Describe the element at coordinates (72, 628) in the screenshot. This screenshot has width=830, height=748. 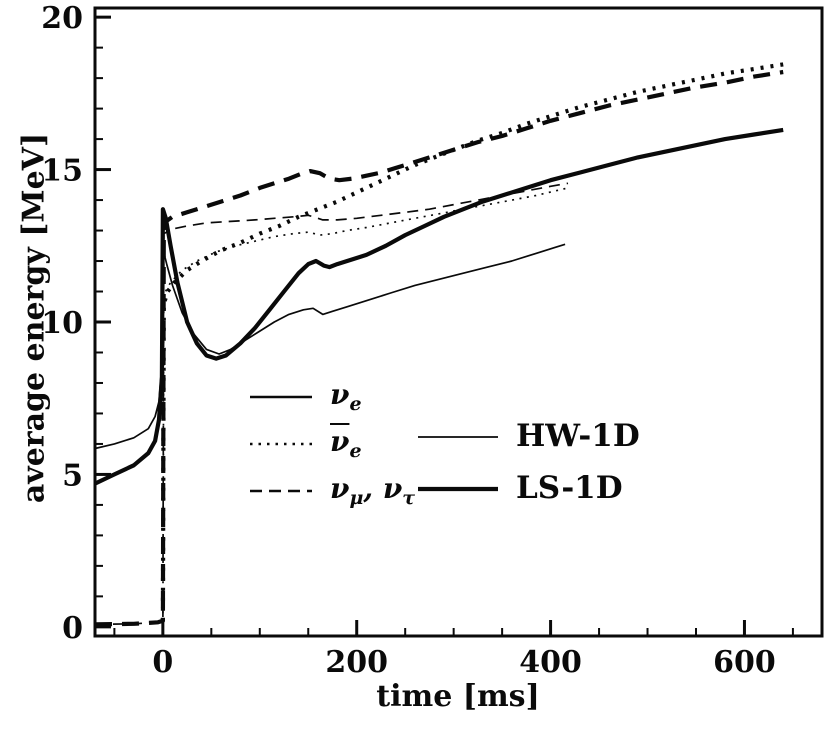
I see `y-tick-label: 0` at that location.